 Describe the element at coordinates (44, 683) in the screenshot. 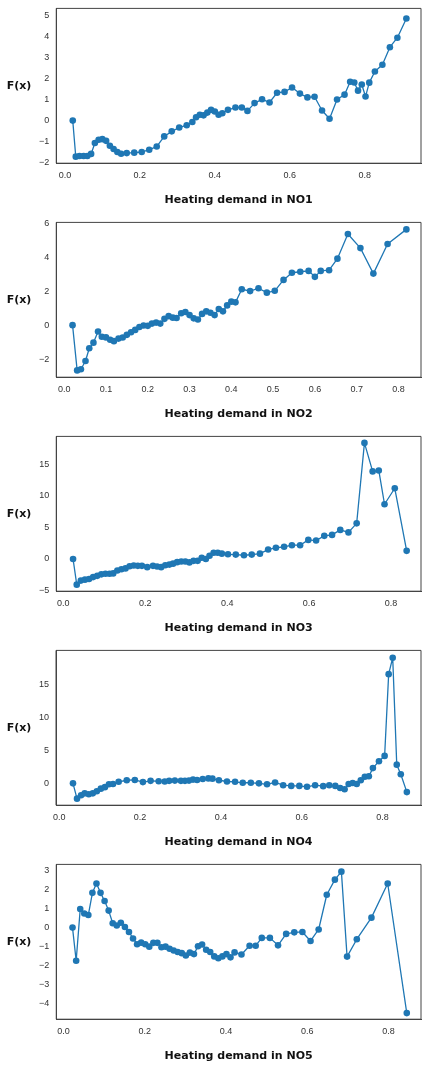

I see `y-tick-label: 15` at that location.